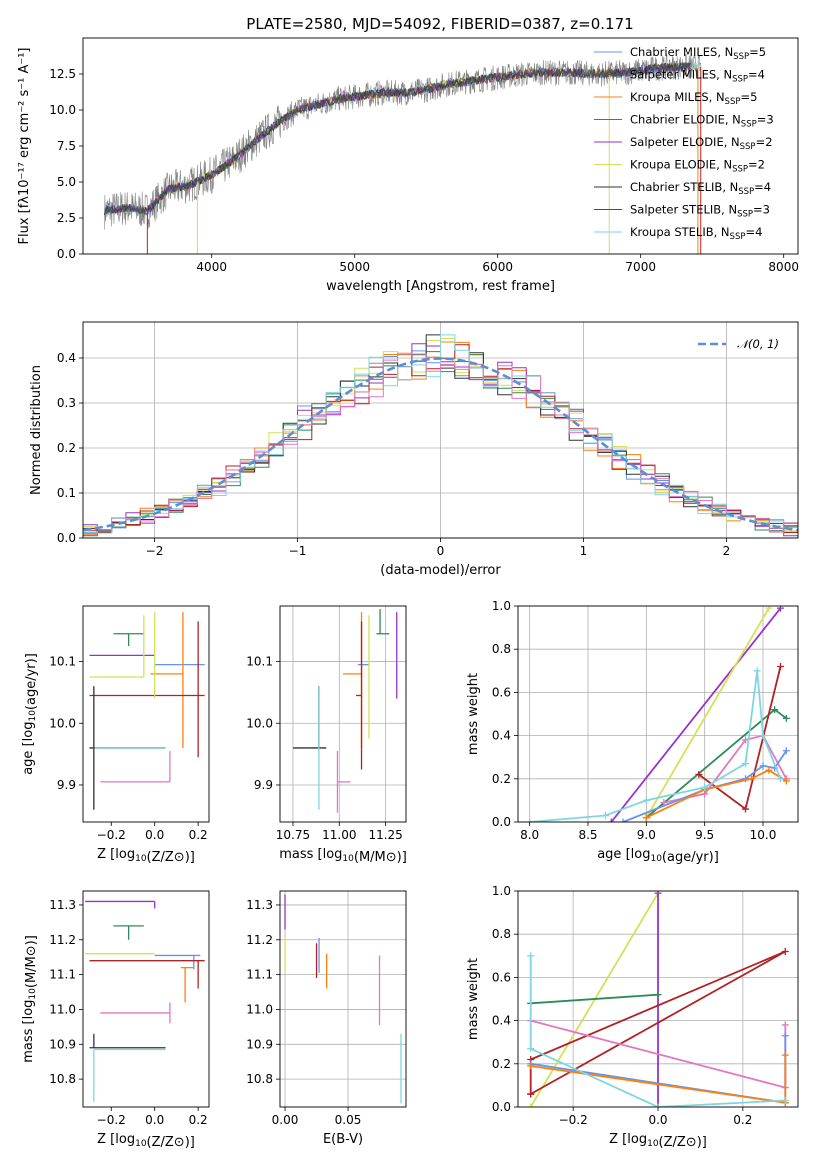 The image size is (819, 1170). Describe the element at coordinates (700, 188) in the screenshot. I see `legend-entry: Chabrier STELIB, NSSP=4` at that location.